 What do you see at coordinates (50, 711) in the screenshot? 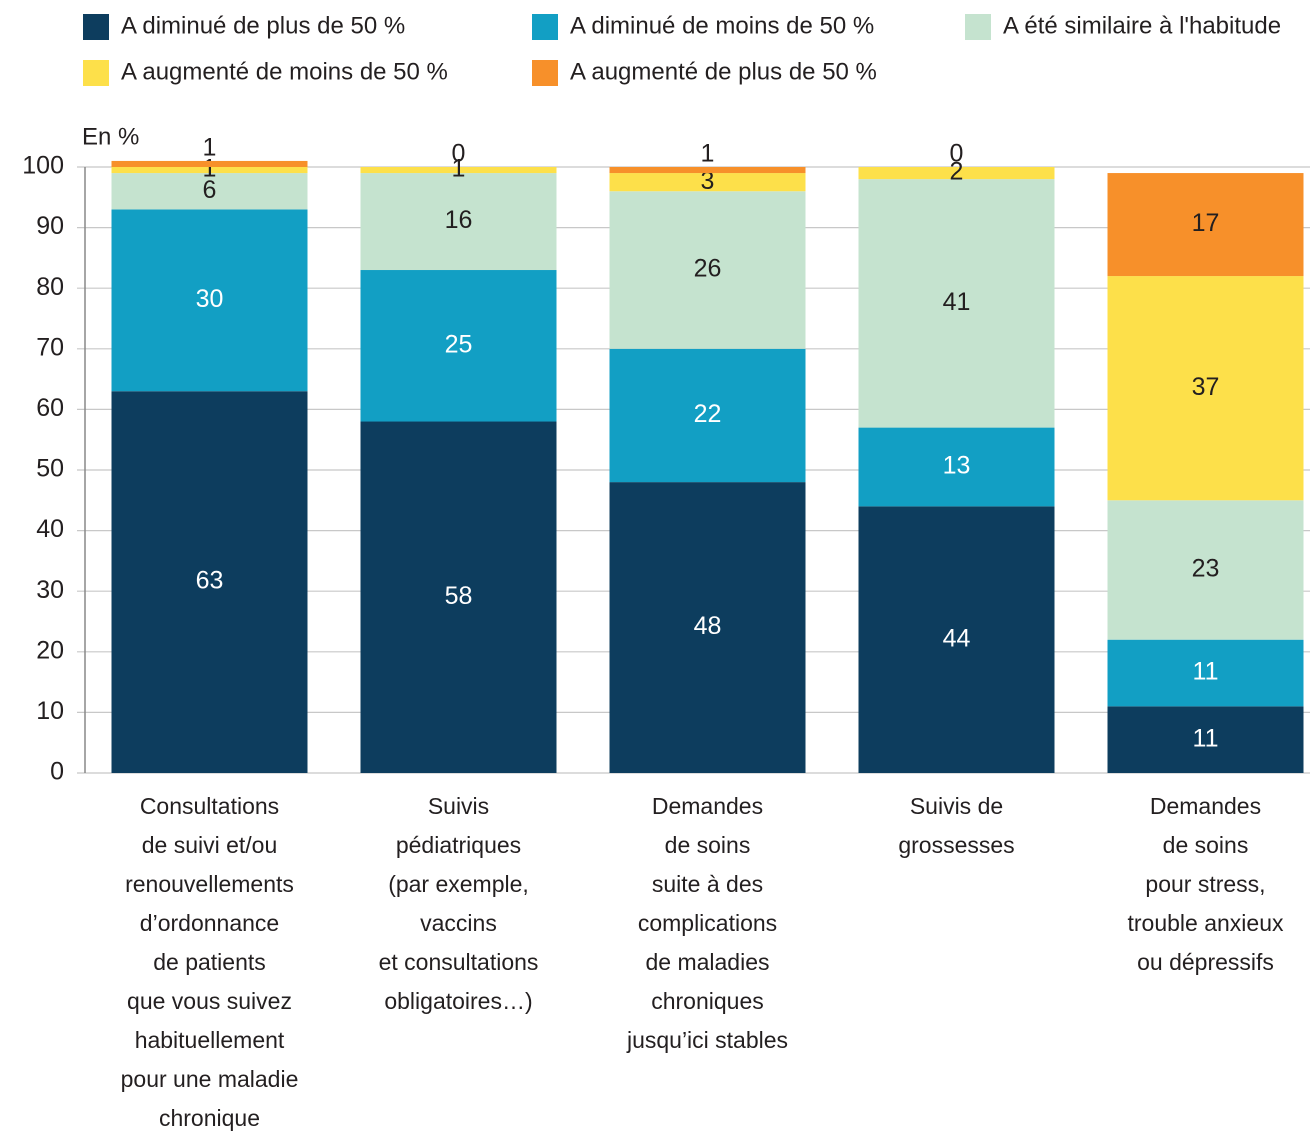
I see `y-tick-label: 10` at bounding box center [50, 711].